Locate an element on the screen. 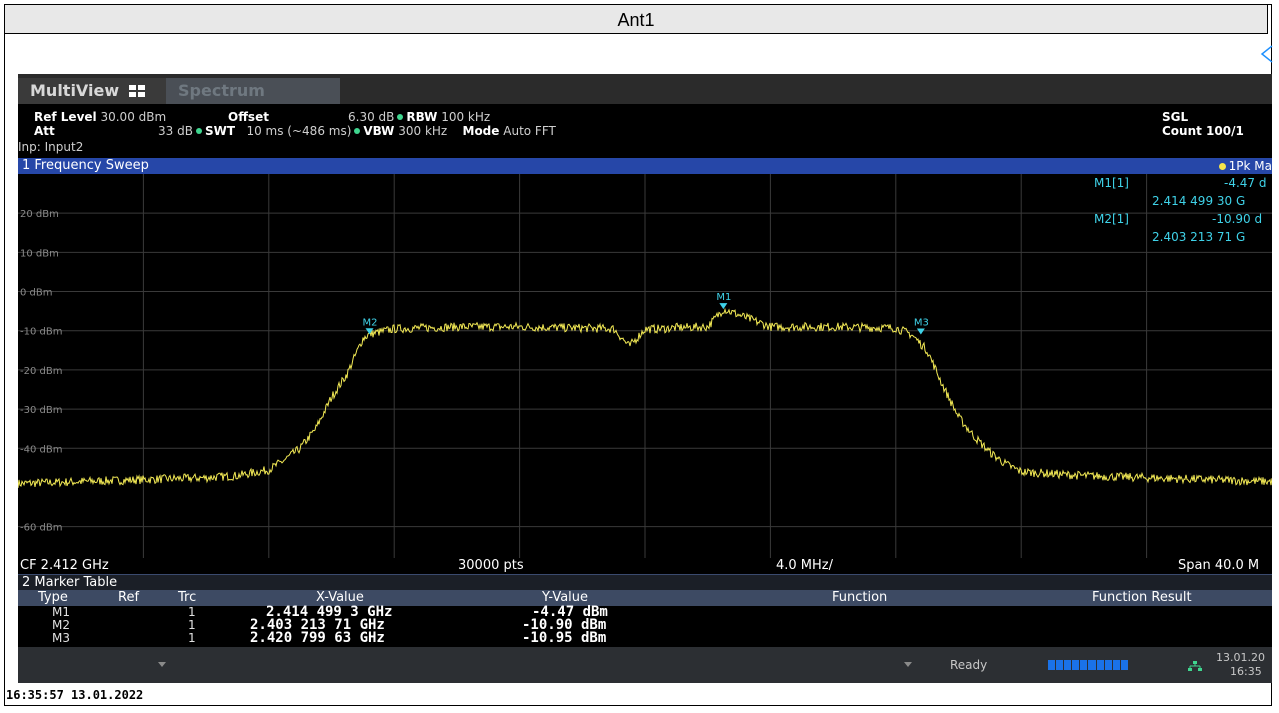 The height and width of the screenshot is (713, 1279). col-trc: Trc is located at coordinates (187, 597).